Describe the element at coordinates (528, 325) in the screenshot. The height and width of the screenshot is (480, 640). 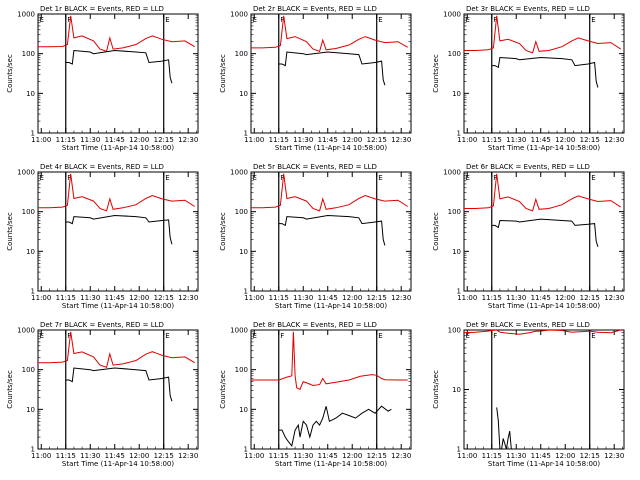
I see `chart-title: Det 9r BLACK = Events, RED = LLD` at that location.